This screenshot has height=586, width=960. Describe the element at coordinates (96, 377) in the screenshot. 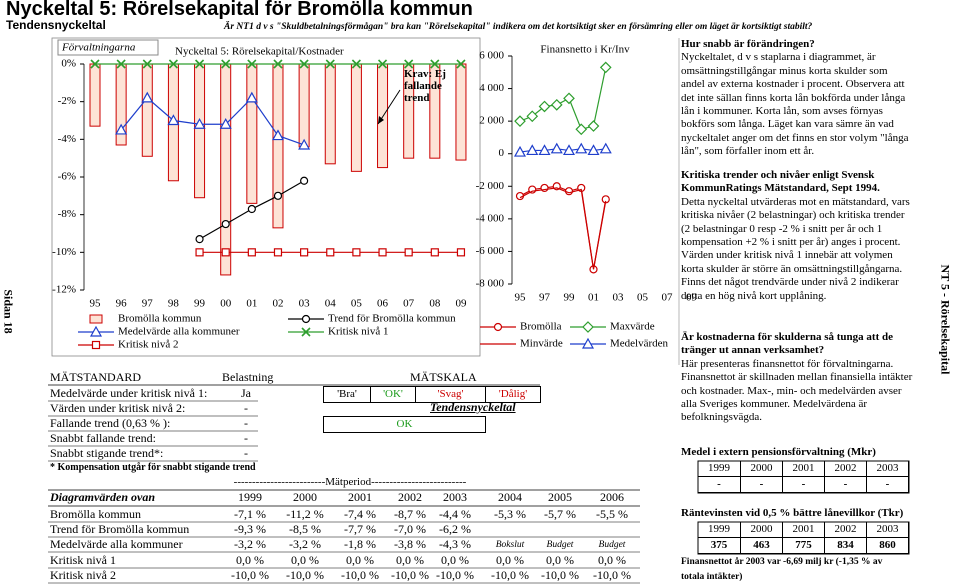

I see `table-header: MÄTSTANDARD` at that location.